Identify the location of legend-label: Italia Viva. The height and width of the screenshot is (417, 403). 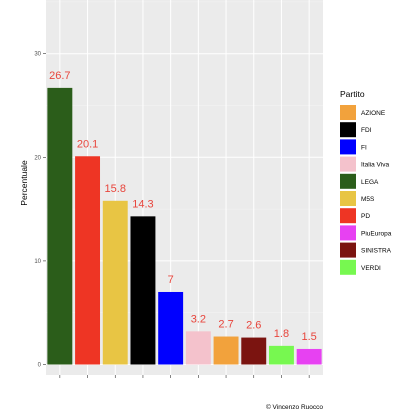
(375, 165).